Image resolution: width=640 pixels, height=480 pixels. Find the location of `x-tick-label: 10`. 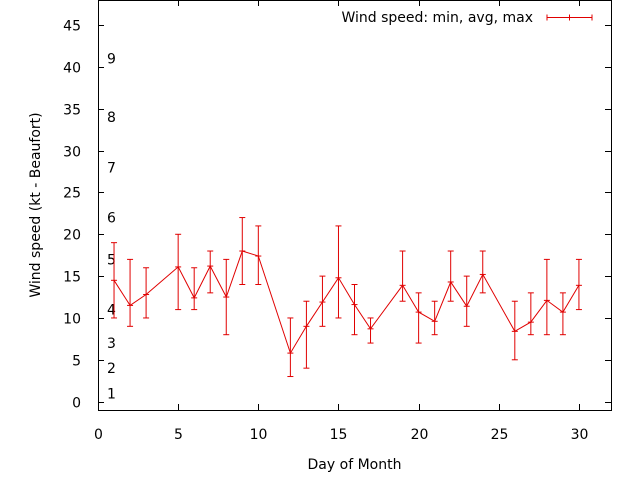

x-tick-label: 10 is located at coordinates (259, 435).